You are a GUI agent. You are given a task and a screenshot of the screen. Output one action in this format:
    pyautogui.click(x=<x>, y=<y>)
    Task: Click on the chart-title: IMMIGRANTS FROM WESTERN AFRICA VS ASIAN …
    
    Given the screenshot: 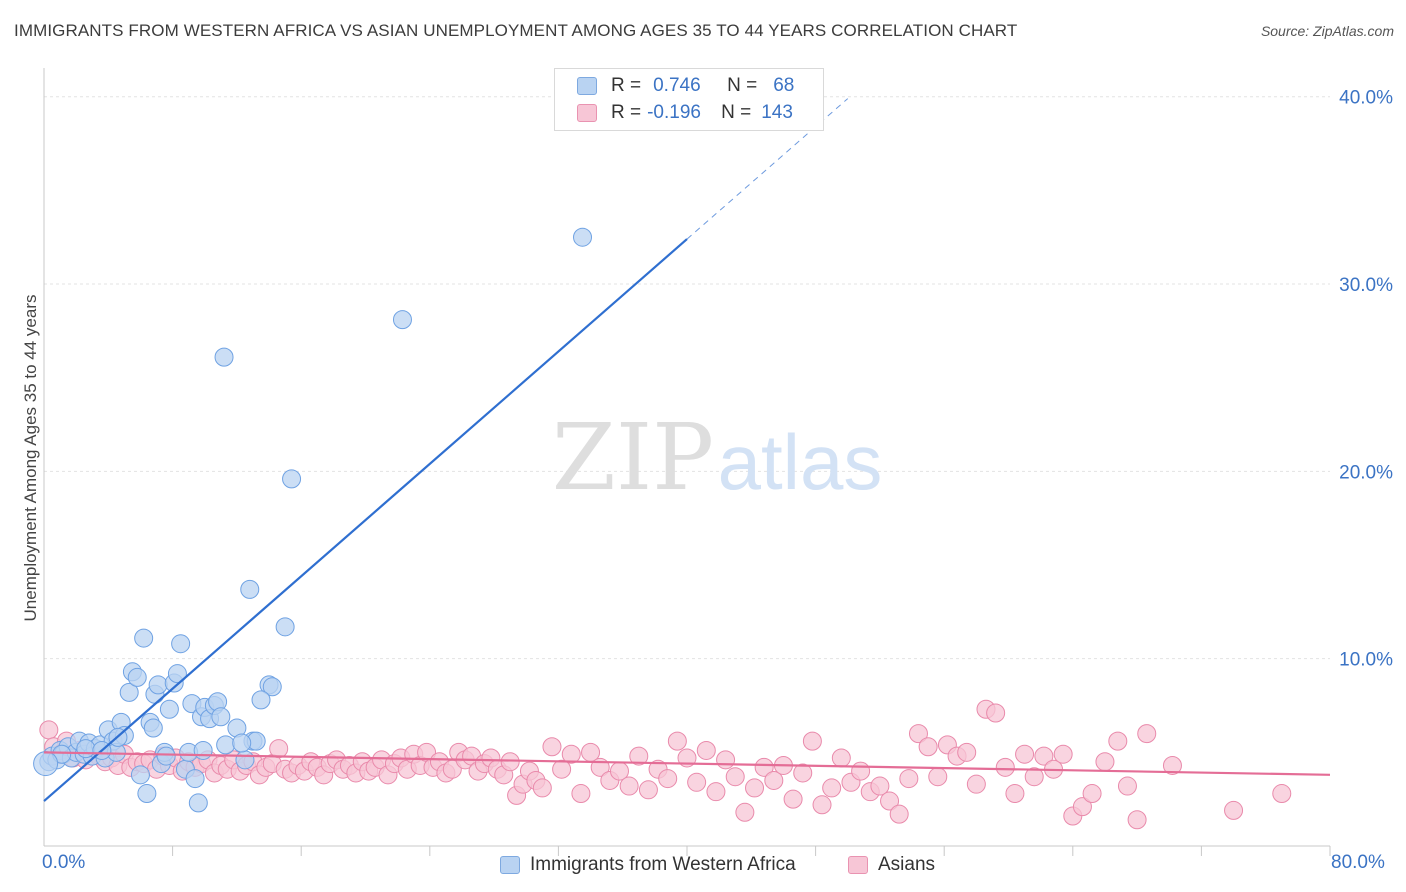 What is the action you would take?
    pyautogui.click(x=516, y=30)
    